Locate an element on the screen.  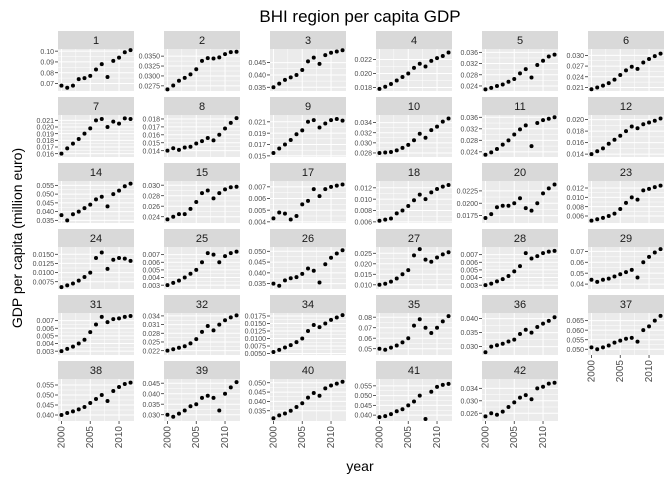
facet-strip-label: 41 is located at coordinates (414, 371).